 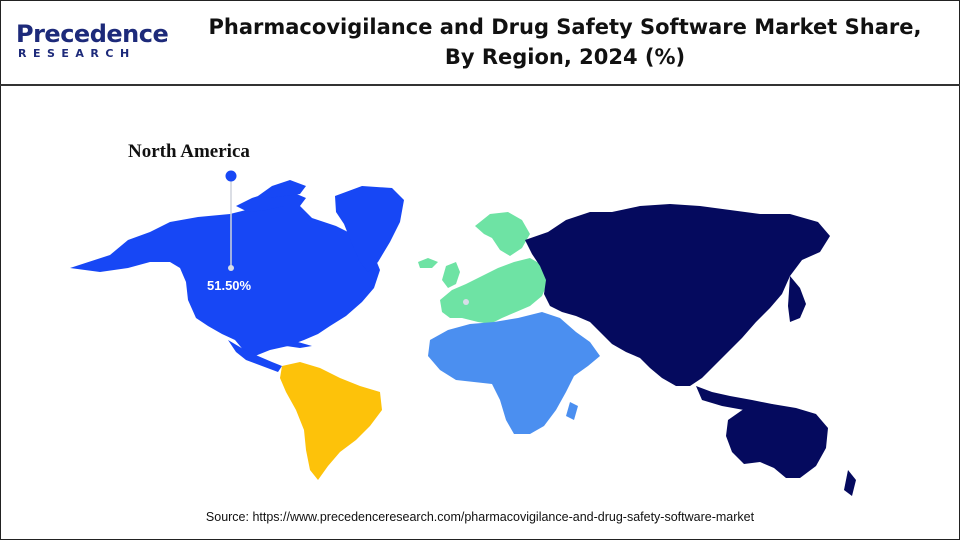 What do you see at coordinates (231, 268) in the screenshot?
I see `callout-anchor-dot` at bounding box center [231, 268].